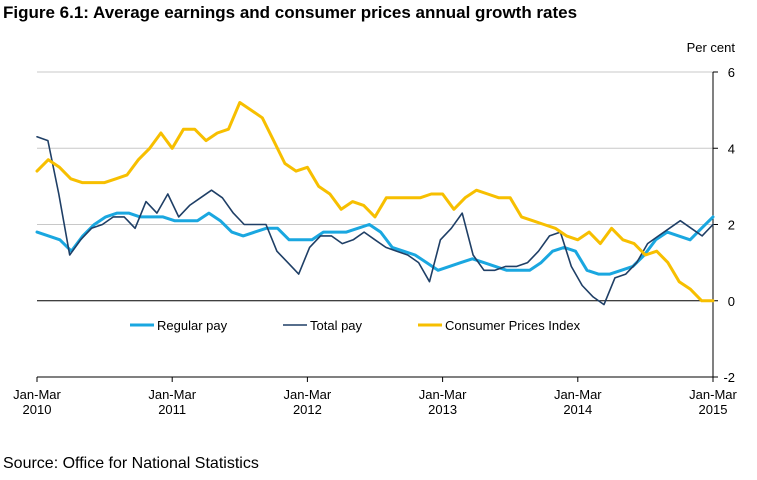 The height and width of the screenshot is (480, 757). Describe the element at coordinates (192, 325) in the screenshot. I see `legend-label: Regular pay` at that location.